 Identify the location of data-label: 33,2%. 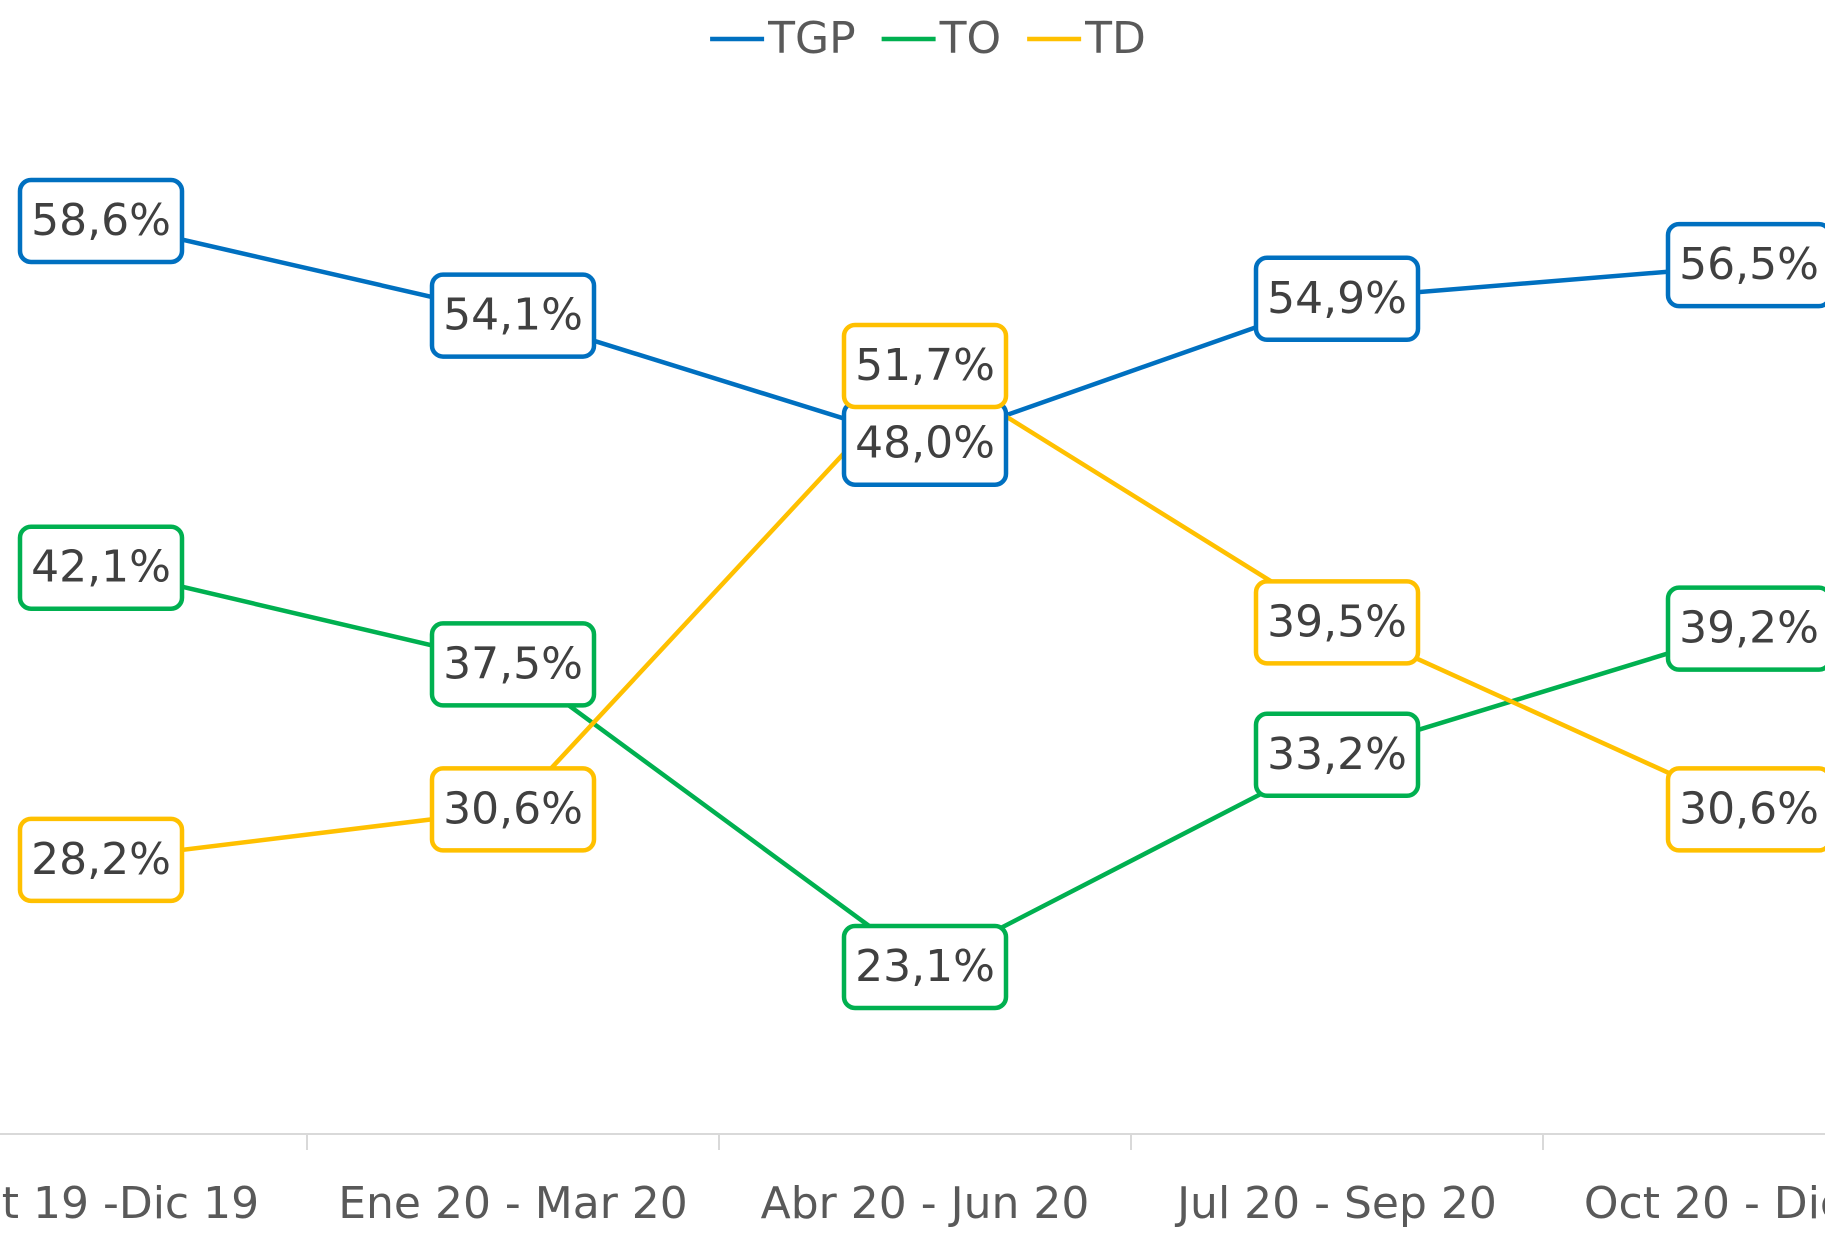
(1337, 755).